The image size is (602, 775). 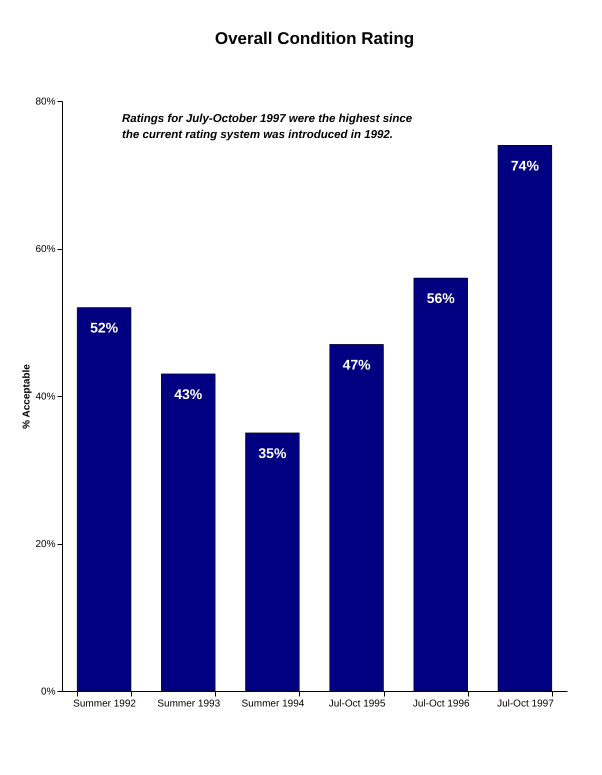 What do you see at coordinates (267, 127) in the screenshot?
I see `annotation: Ratings for July-October 1997 were the highest since the current rating system was introduced in 1992.` at bounding box center [267, 127].